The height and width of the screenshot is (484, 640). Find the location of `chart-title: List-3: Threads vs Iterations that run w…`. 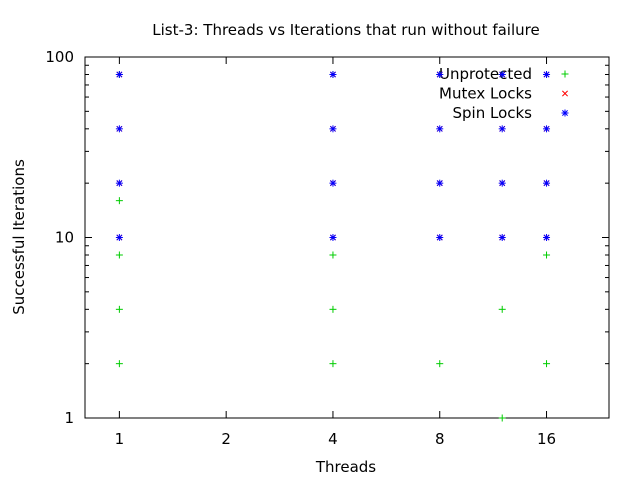

chart-title: List-3: Threads vs Iterations that run w… is located at coordinates (345, 30).